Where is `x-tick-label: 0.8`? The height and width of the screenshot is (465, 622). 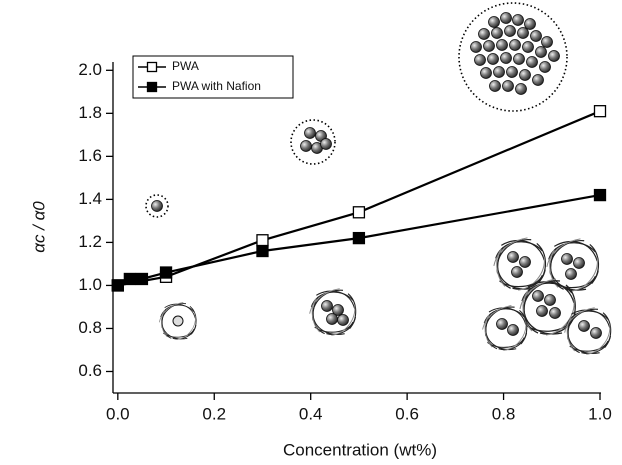
x-tick-label: 0.8 is located at coordinates (504, 413).